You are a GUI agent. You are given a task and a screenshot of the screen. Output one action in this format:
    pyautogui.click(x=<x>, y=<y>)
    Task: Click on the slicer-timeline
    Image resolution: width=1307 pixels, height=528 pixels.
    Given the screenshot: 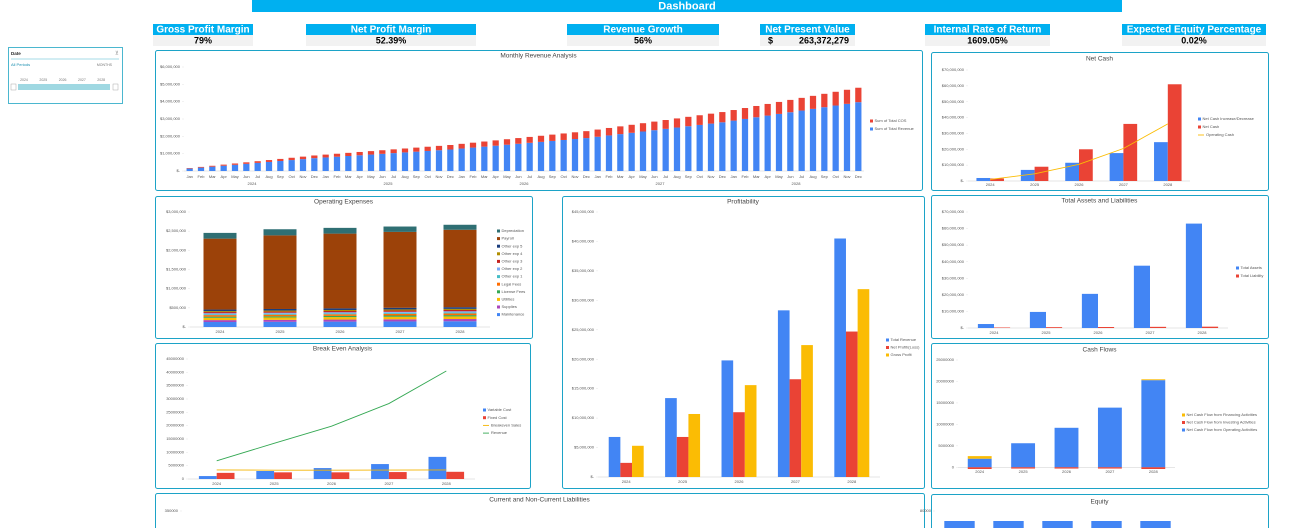 What is the action you would take?
    pyautogui.click(x=64, y=87)
    